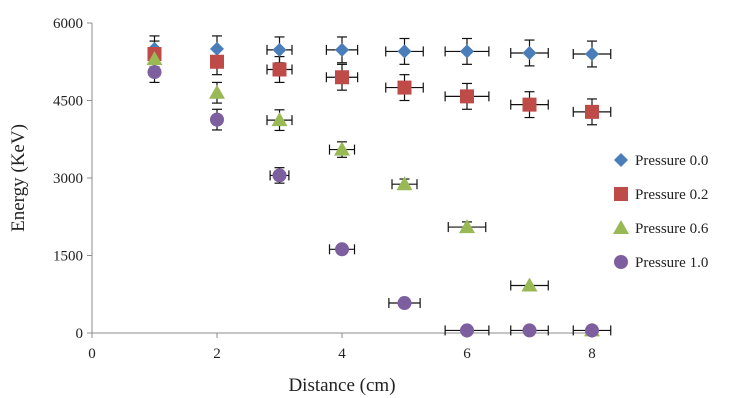 The image size is (738, 398). What do you see at coordinates (592, 354) in the screenshot?
I see `x-tick-label: 8` at bounding box center [592, 354].